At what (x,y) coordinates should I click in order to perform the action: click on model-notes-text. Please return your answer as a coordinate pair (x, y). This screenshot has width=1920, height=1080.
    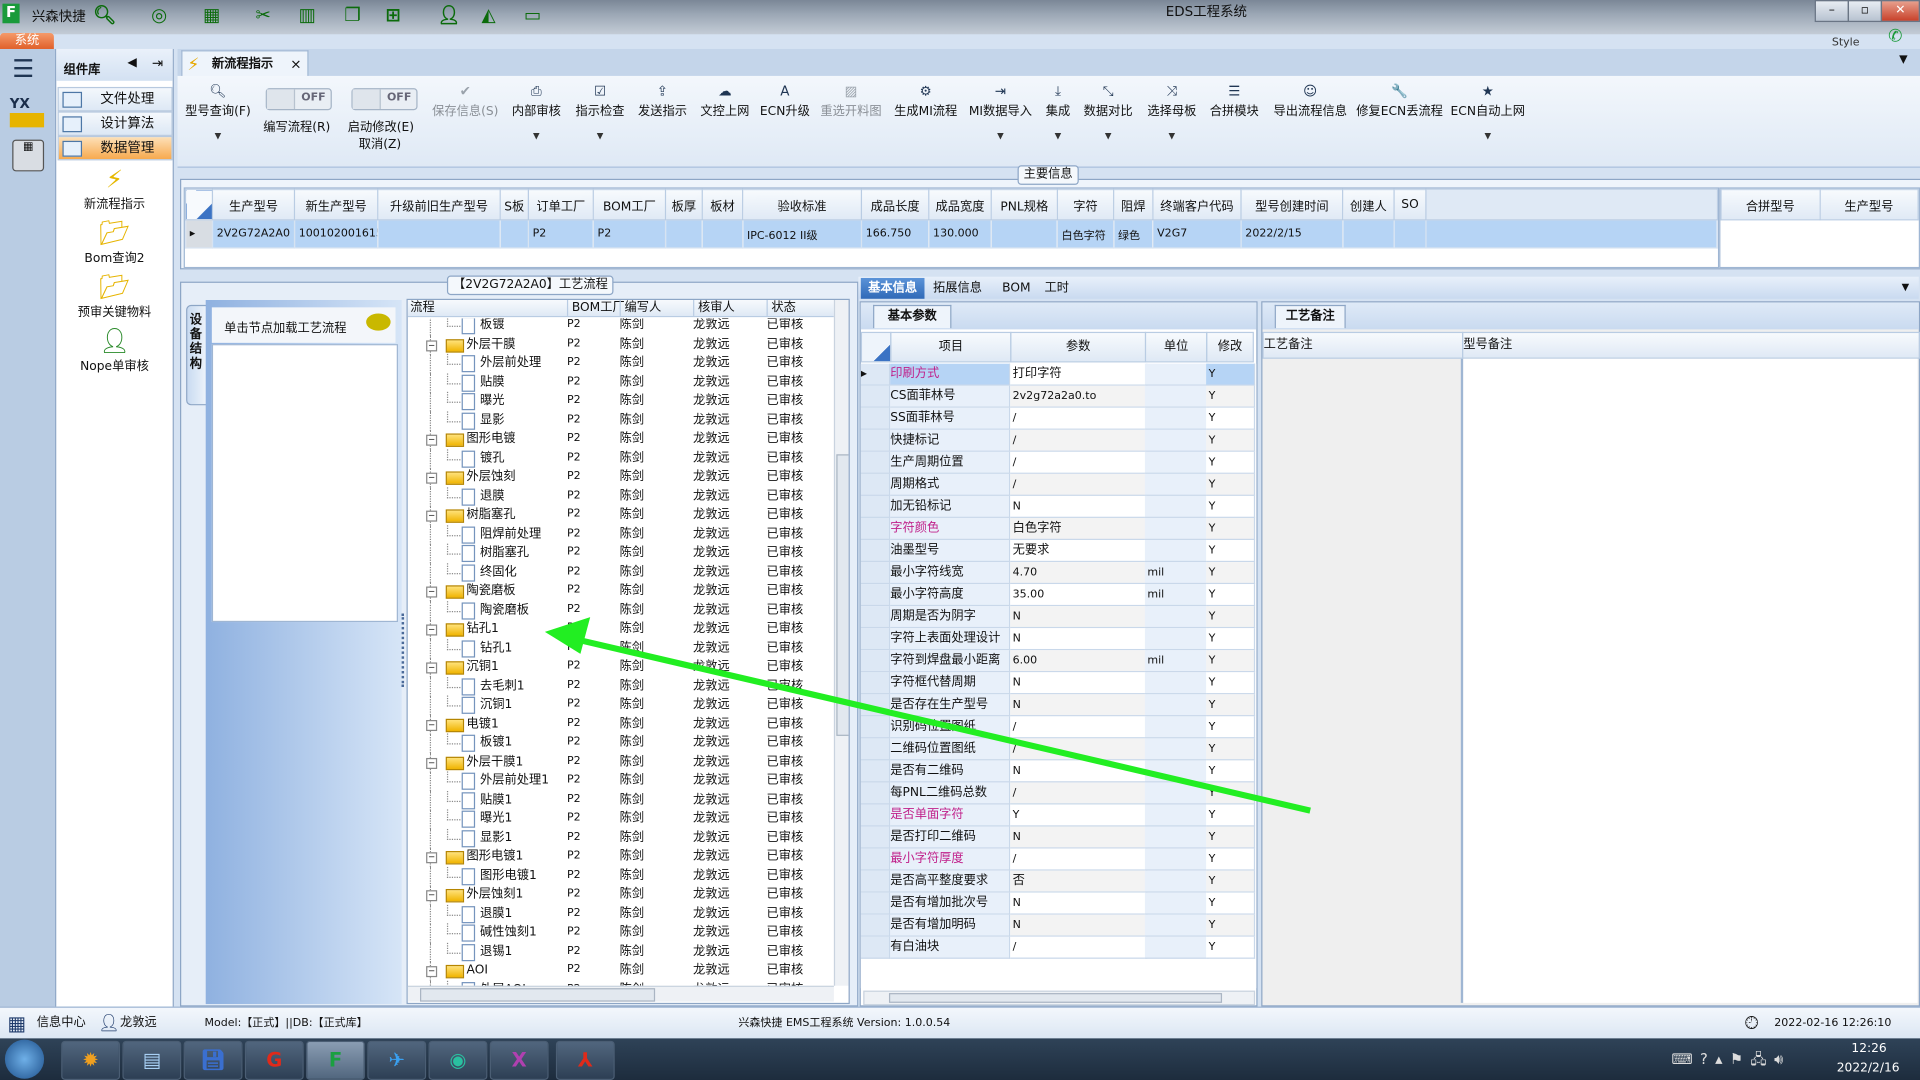
    Looking at the image, I should click on (1690, 680).